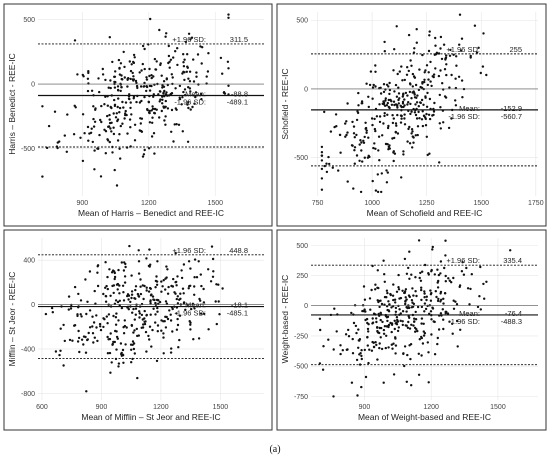 The width and height of the screenshot is (550, 463). I want to click on x-tick-label: 900, so click(102, 407).